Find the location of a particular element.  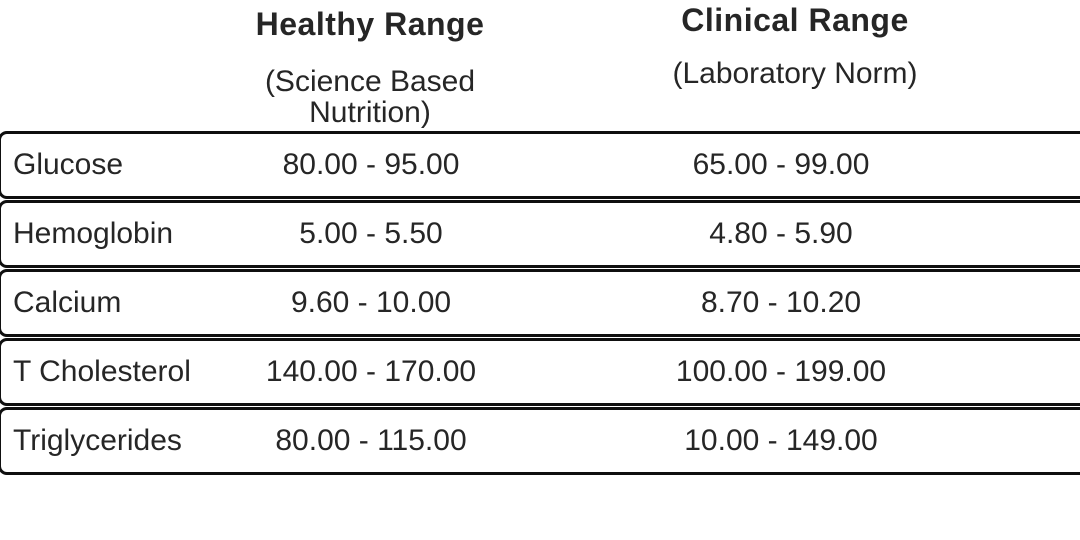

row-clinical-range-value: 4.80 - 5.90 is located at coordinates (781, 233).